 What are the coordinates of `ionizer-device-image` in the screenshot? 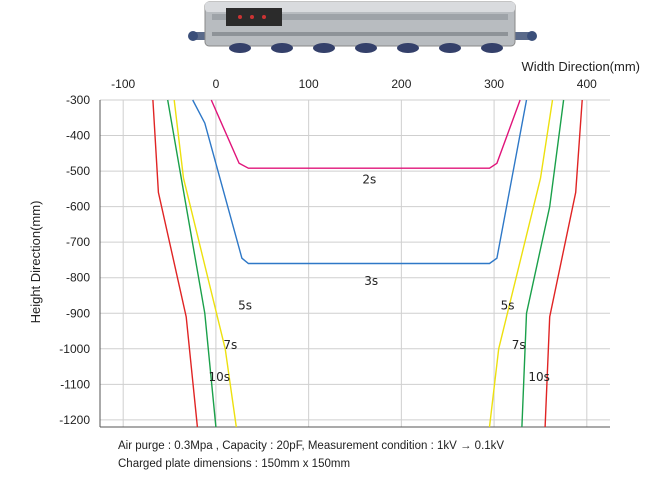 It's located at (362, 27).